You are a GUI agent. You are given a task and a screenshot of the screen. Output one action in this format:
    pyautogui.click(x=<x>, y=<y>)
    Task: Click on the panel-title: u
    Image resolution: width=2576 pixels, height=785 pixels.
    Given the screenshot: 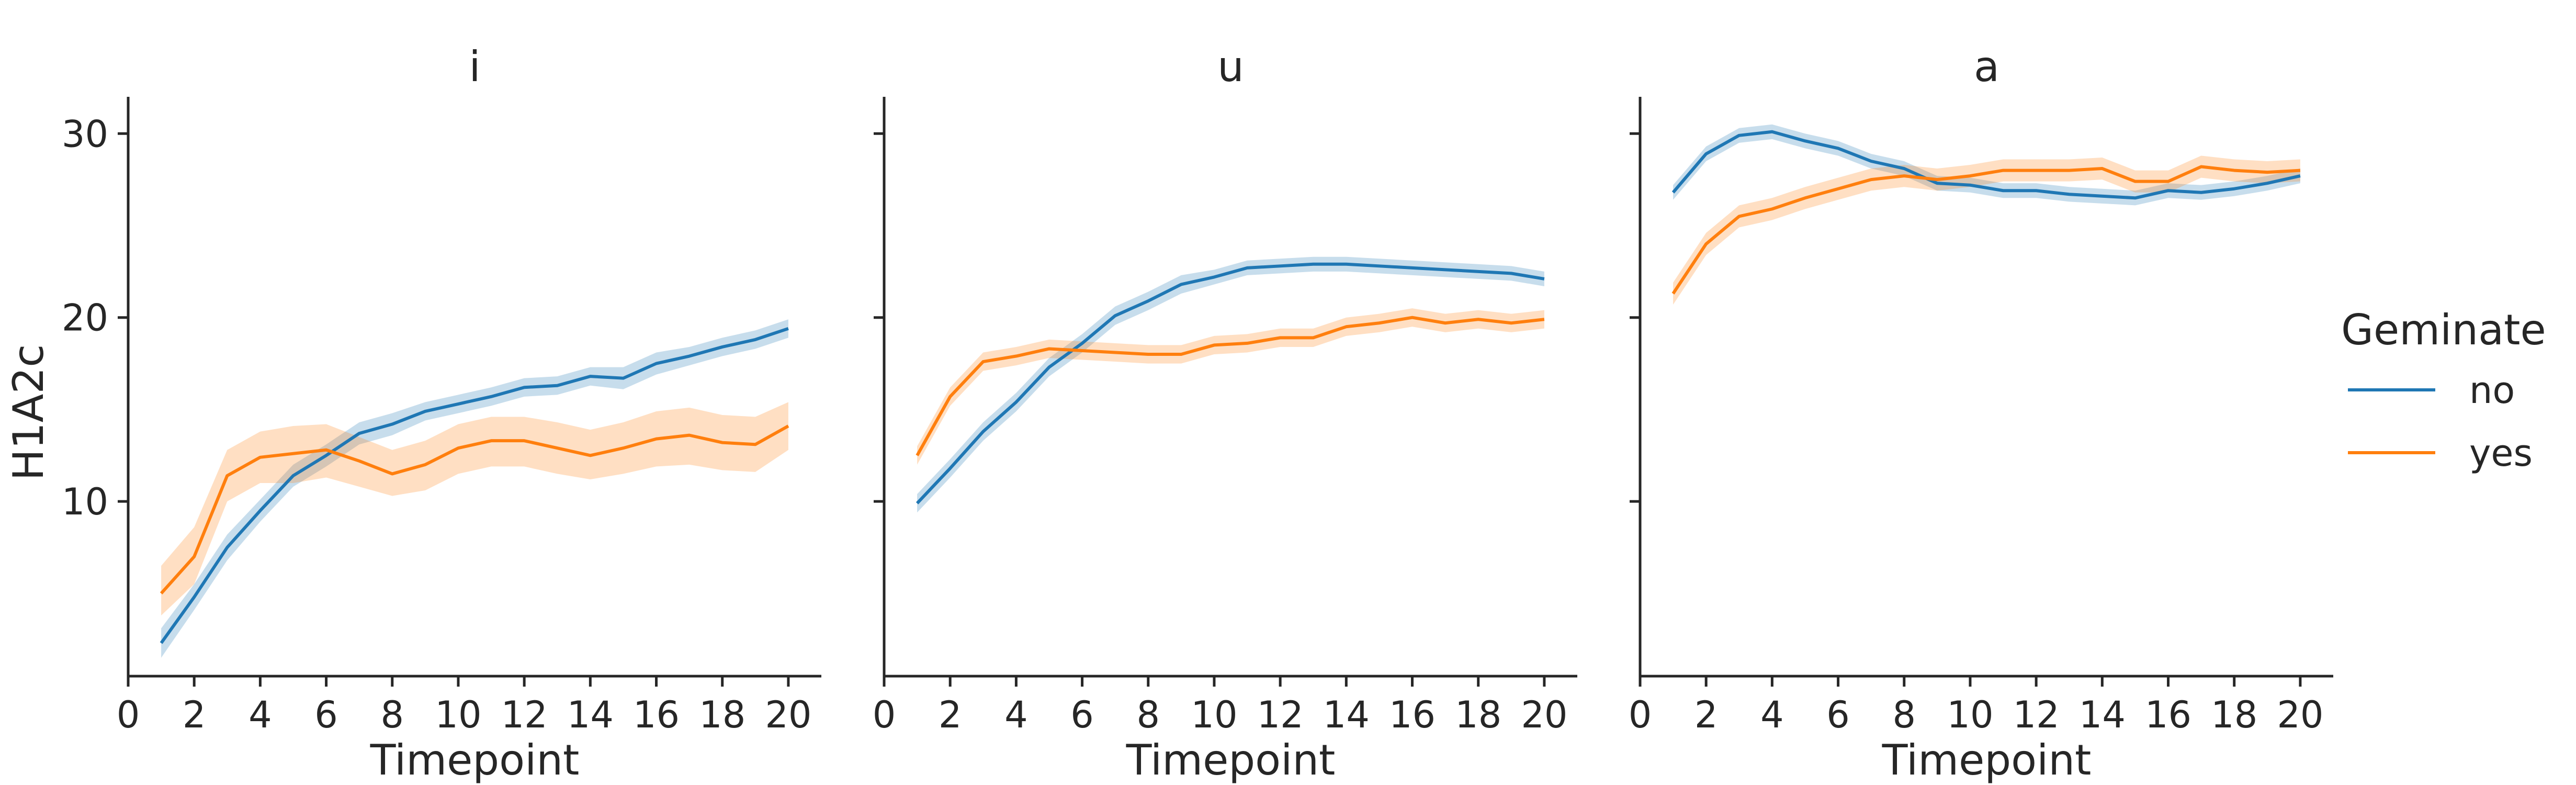 What is the action you would take?
    pyautogui.click(x=1230, y=66)
    